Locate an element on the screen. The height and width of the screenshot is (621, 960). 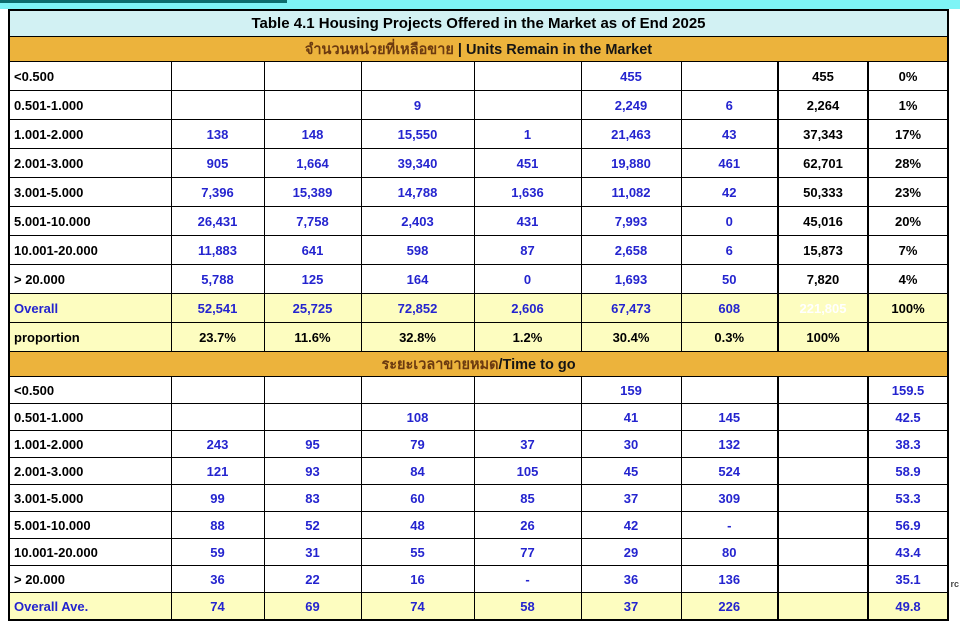
value-cell: 48 is located at coordinates (417, 525).